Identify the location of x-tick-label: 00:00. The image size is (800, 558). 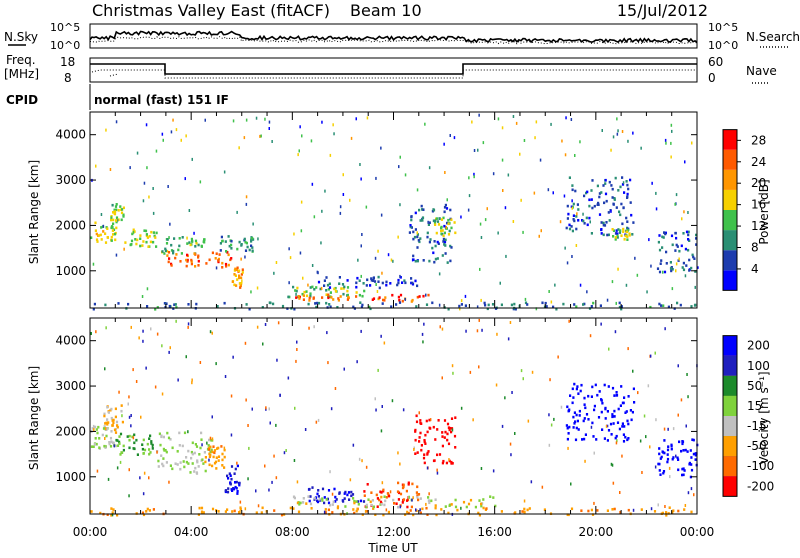
(697, 532).